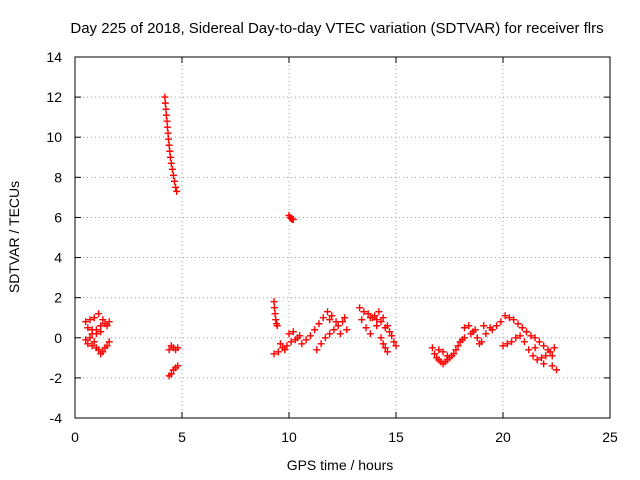 The width and height of the screenshot is (640, 480). What do you see at coordinates (396, 437) in the screenshot?
I see `x-tick-label: 15` at bounding box center [396, 437].